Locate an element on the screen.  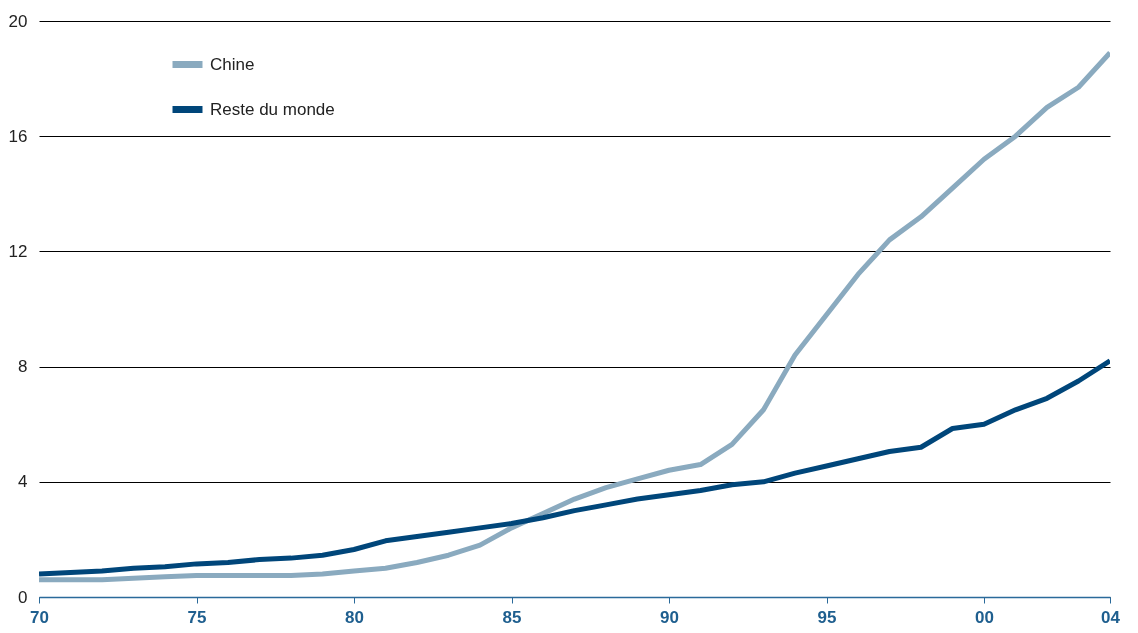
y-tick-label: 0 is located at coordinates (23, 597).